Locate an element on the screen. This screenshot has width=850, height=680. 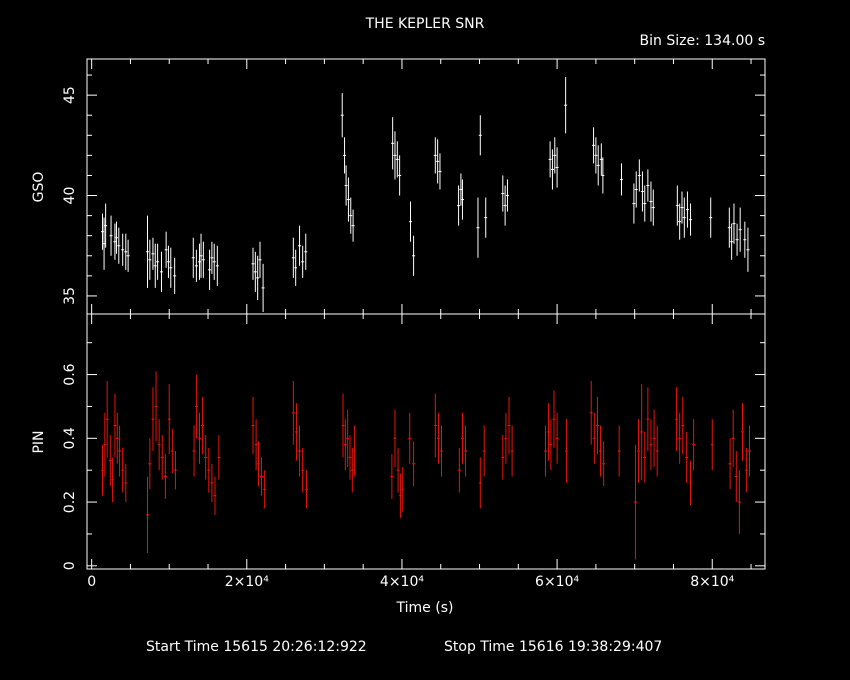
y-tick-label: 0 is located at coordinates (70, 565).